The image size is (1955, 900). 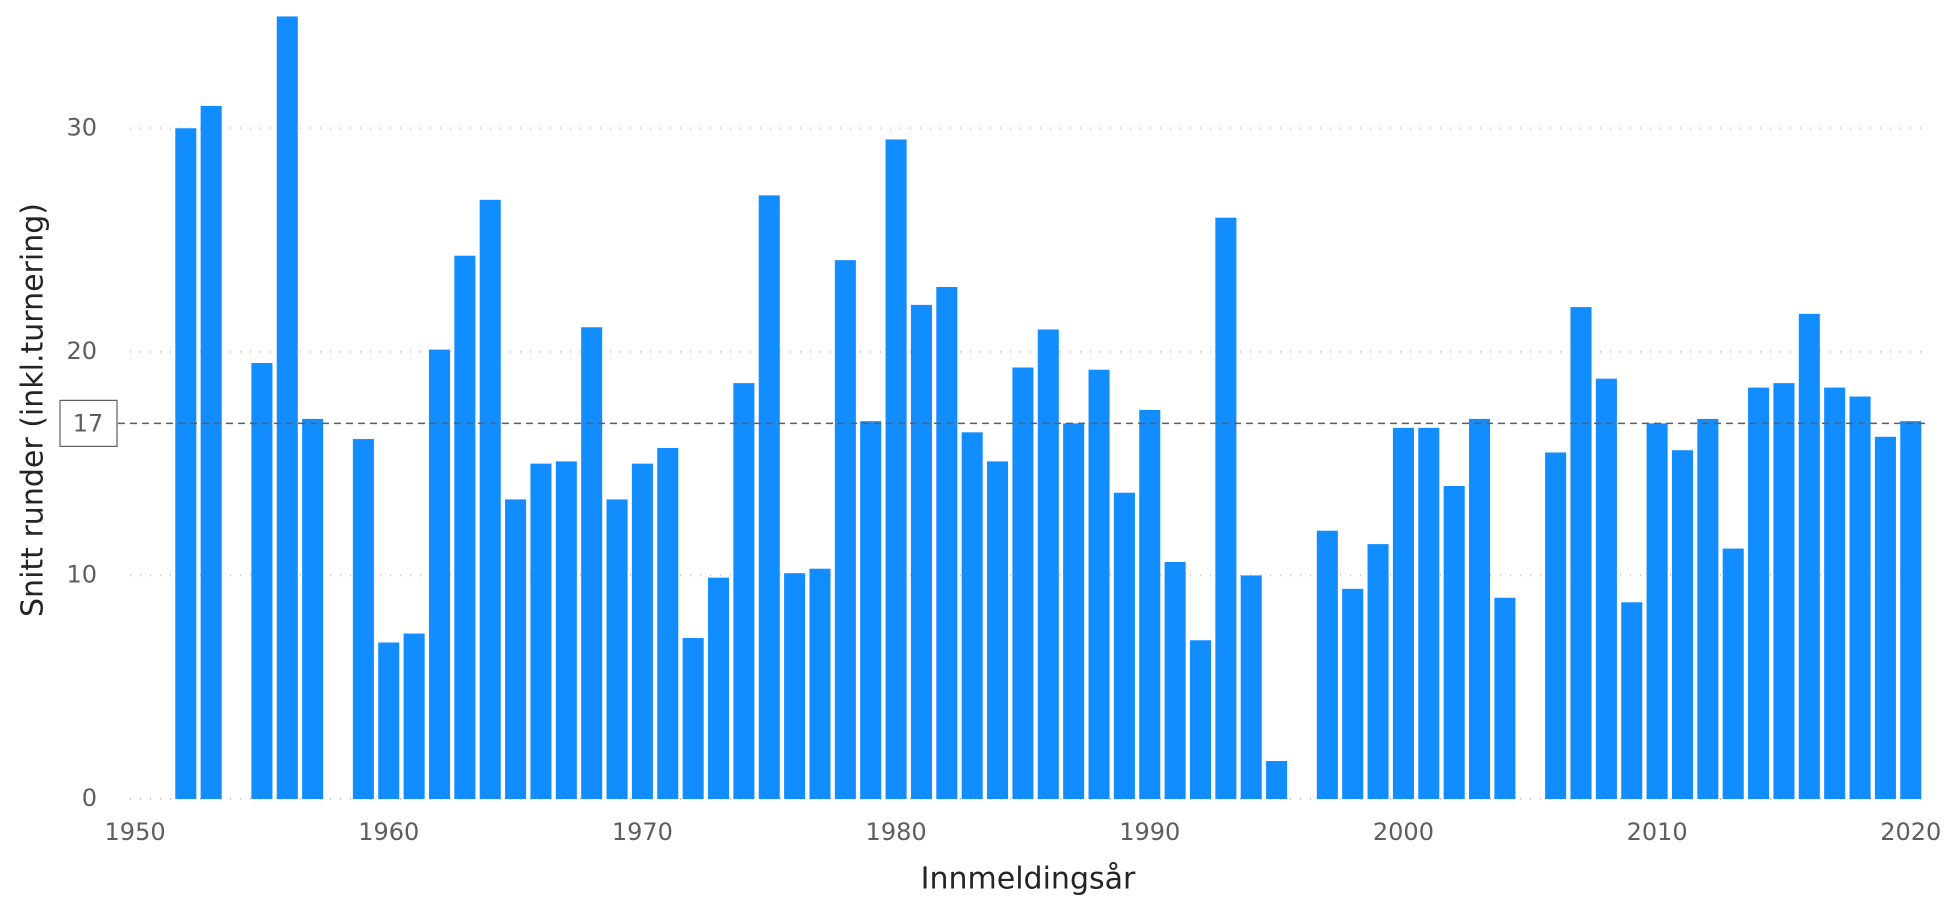 I want to click on x-tick-label: 1990, so click(x=1149, y=832).